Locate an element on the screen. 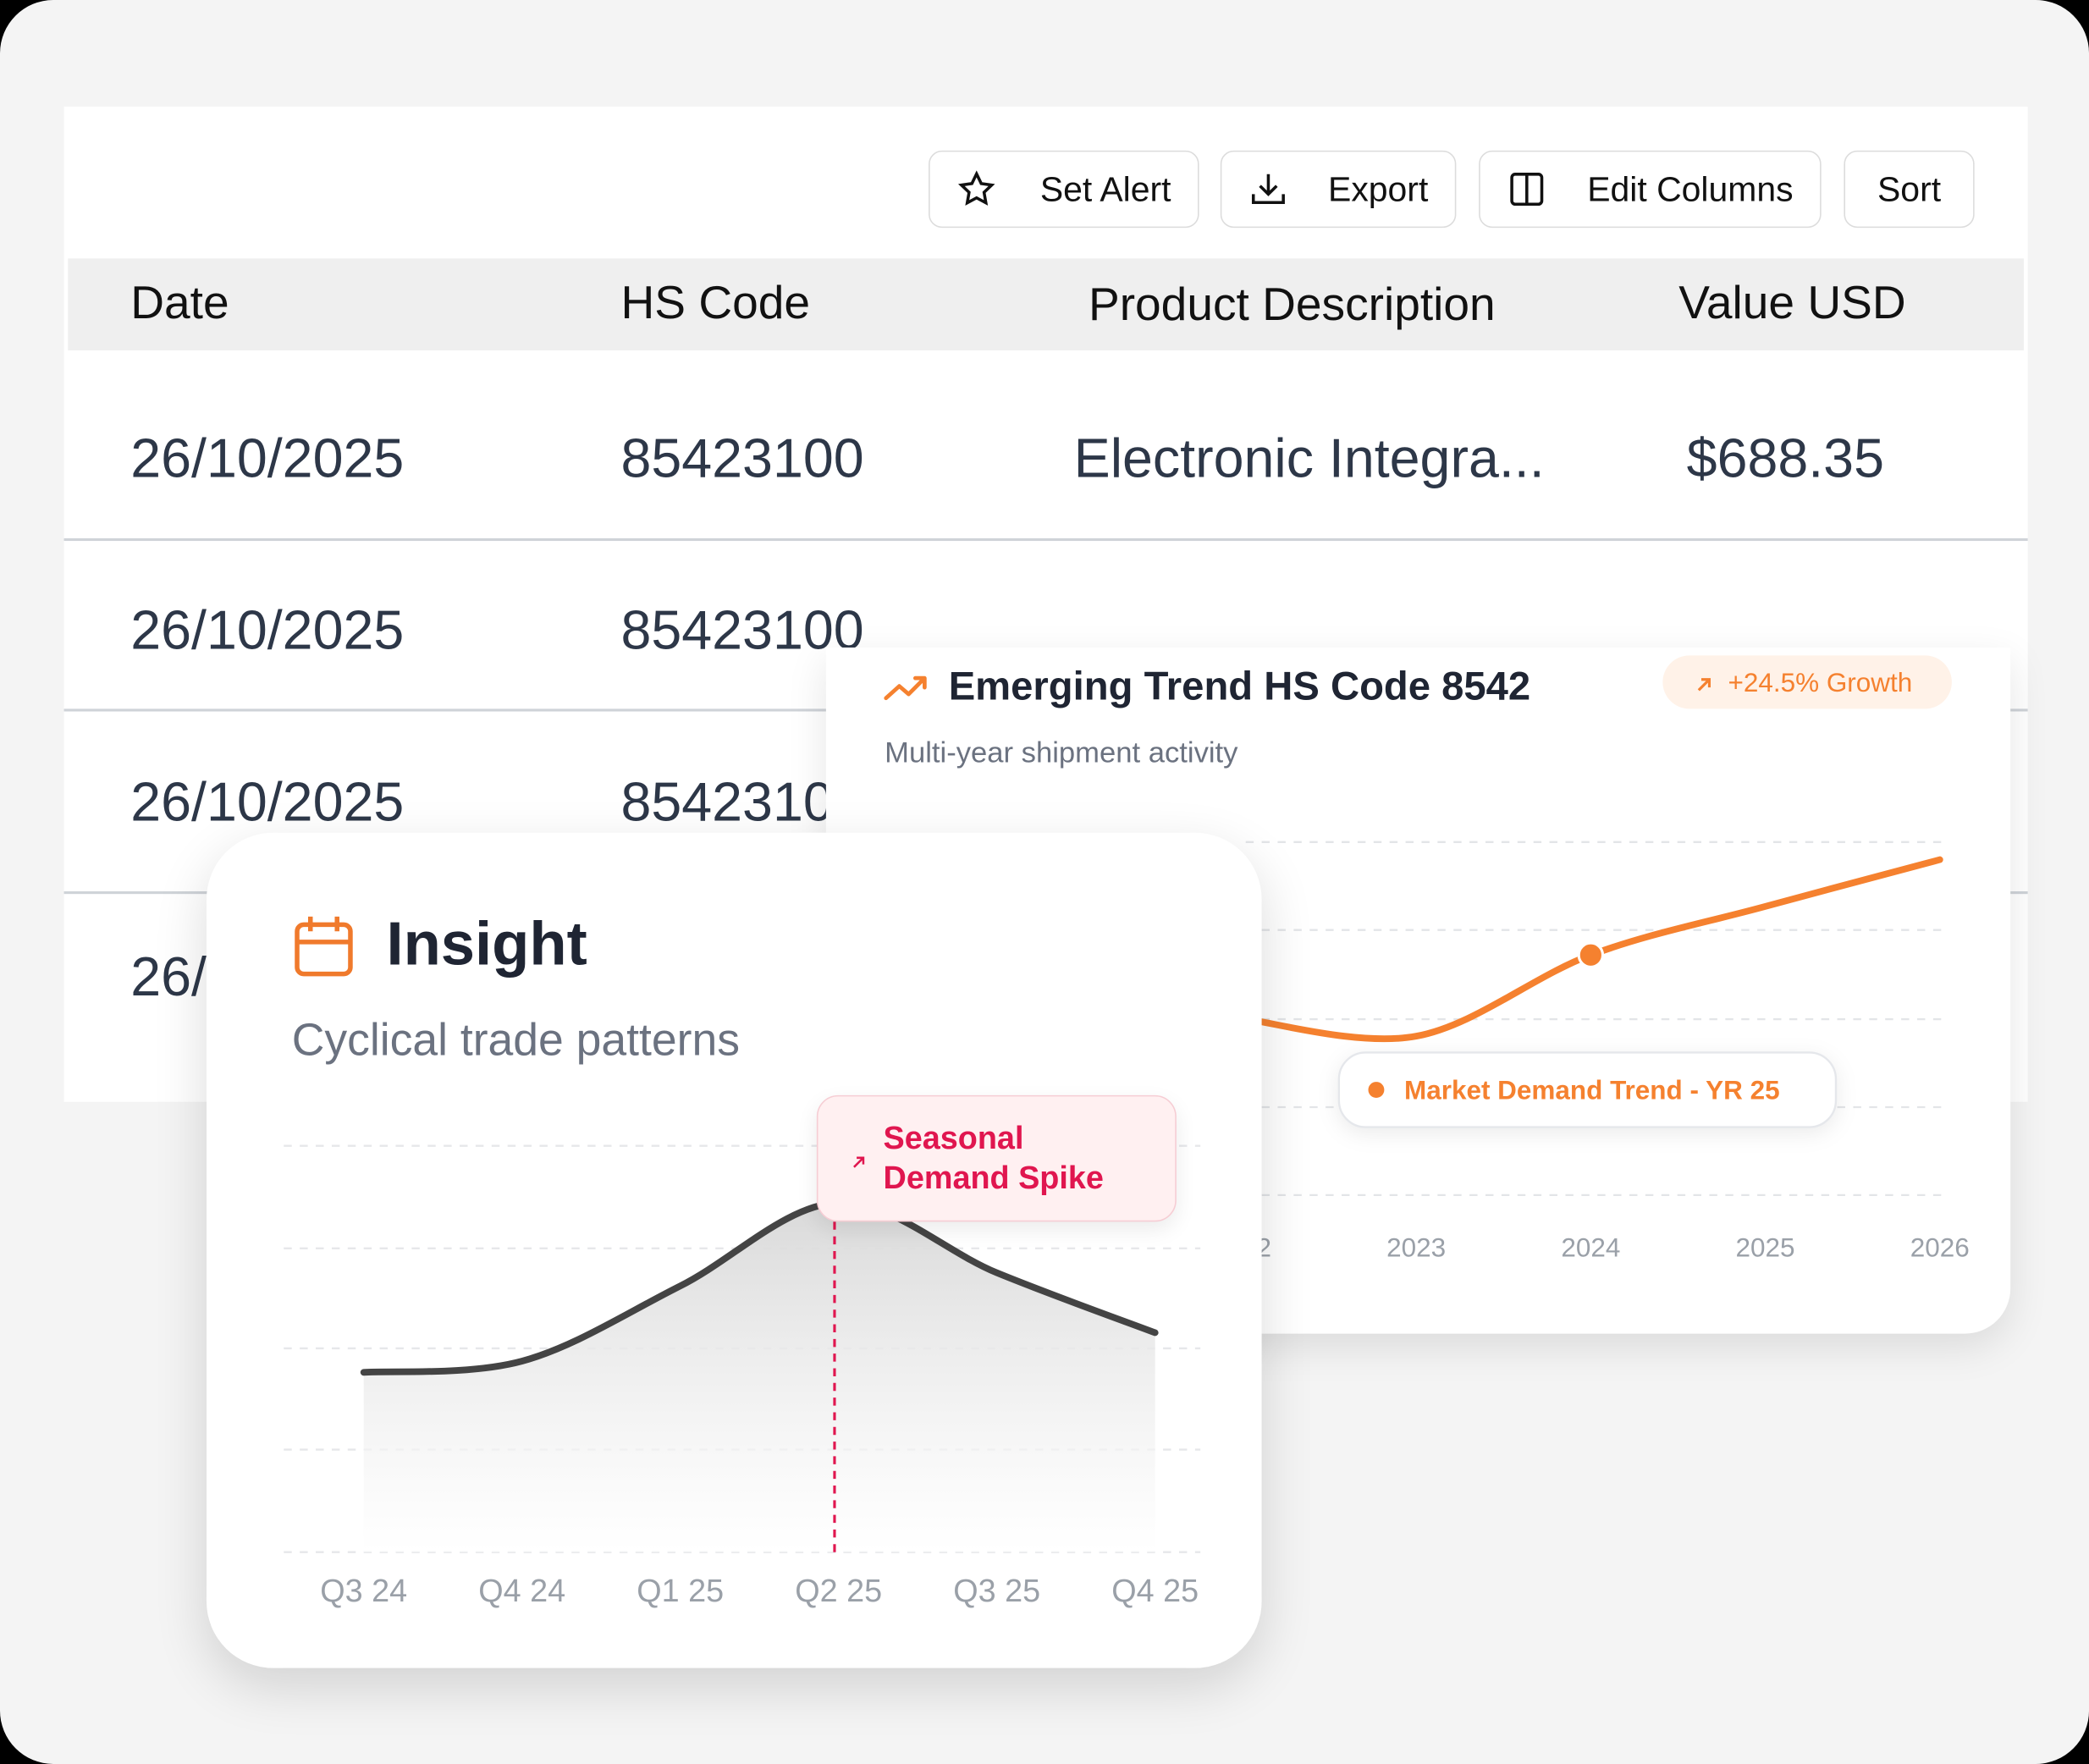 The width and height of the screenshot is (2089, 1764). column-header: Product Description is located at coordinates (1292, 304).